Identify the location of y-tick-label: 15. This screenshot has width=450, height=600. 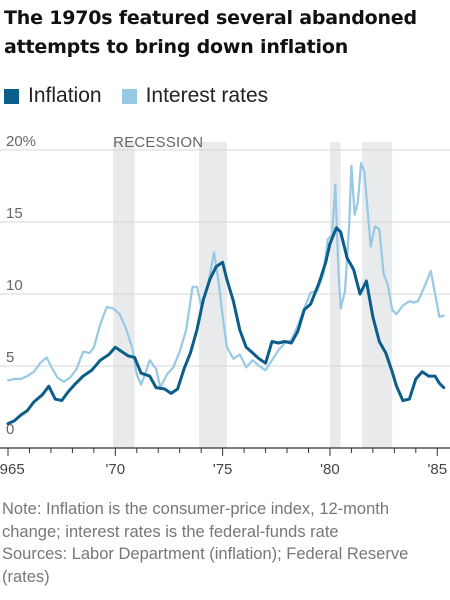
(14, 213).